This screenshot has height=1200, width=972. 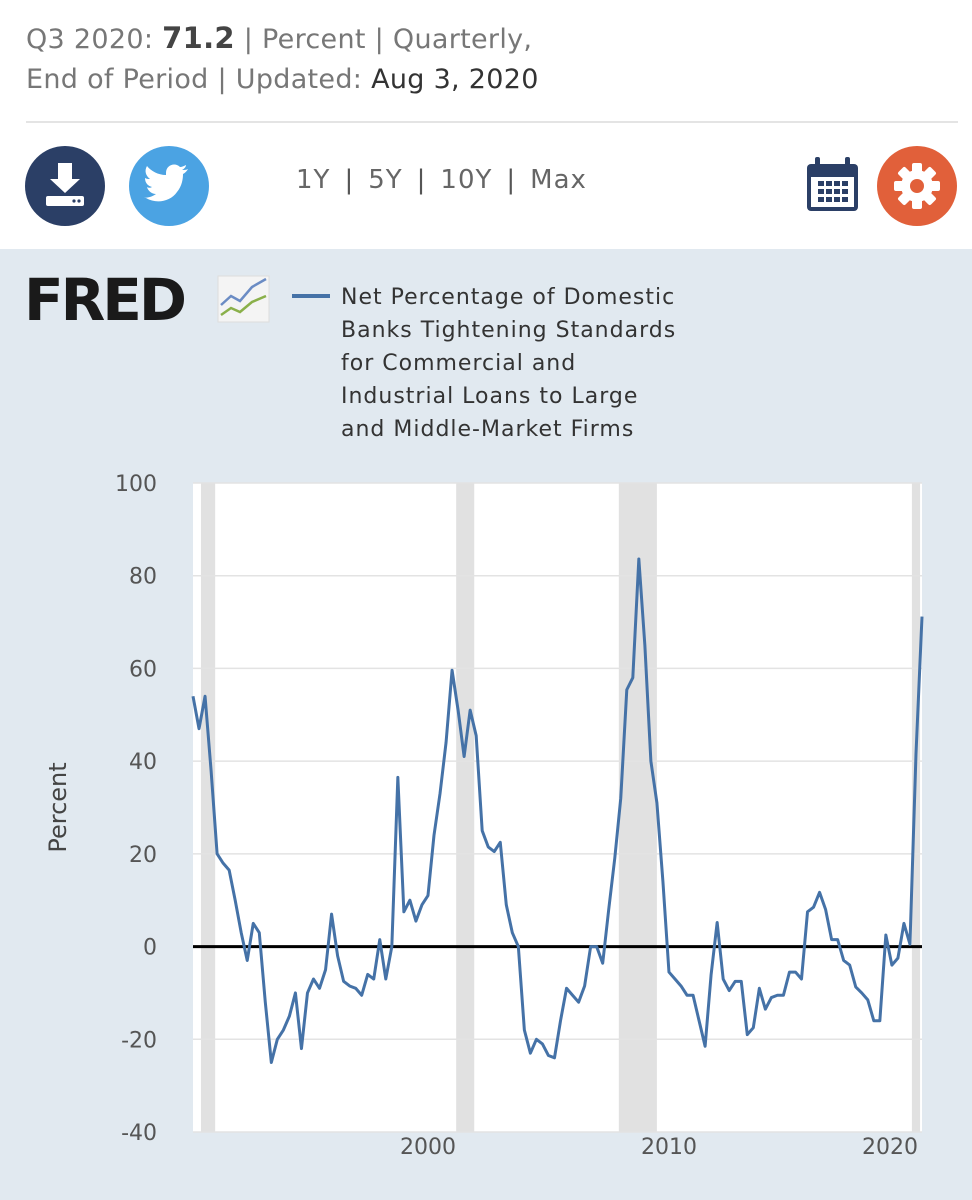 I want to click on header-line-1: Q3 2020: 71.2 | Percent | Quarterly,, so click(x=282, y=39).